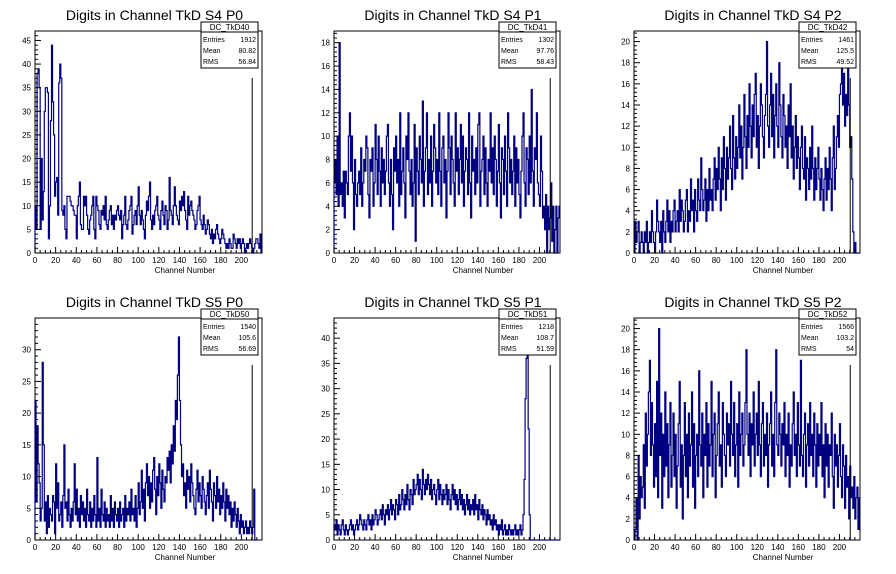 The height and width of the screenshot is (574, 896). I want to click on stats-rms: 56.69, so click(247, 349).